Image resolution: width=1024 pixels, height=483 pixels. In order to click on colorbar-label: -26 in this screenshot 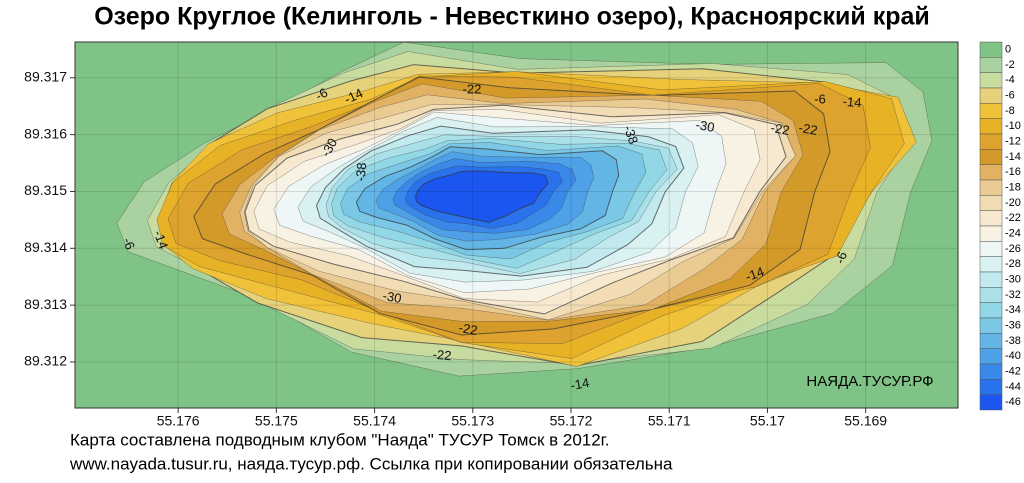, I will do `click(1013, 249)`.